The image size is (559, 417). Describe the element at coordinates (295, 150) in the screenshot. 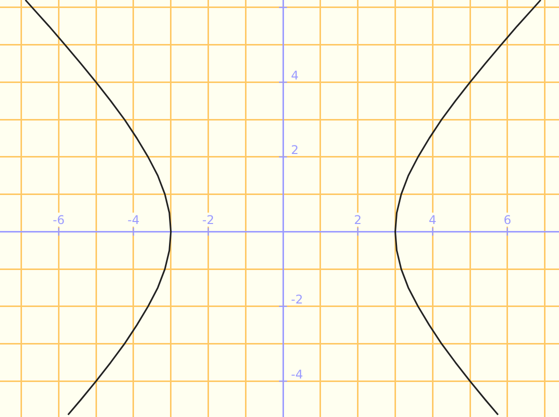

I see `y-tick-label: 2` at that location.